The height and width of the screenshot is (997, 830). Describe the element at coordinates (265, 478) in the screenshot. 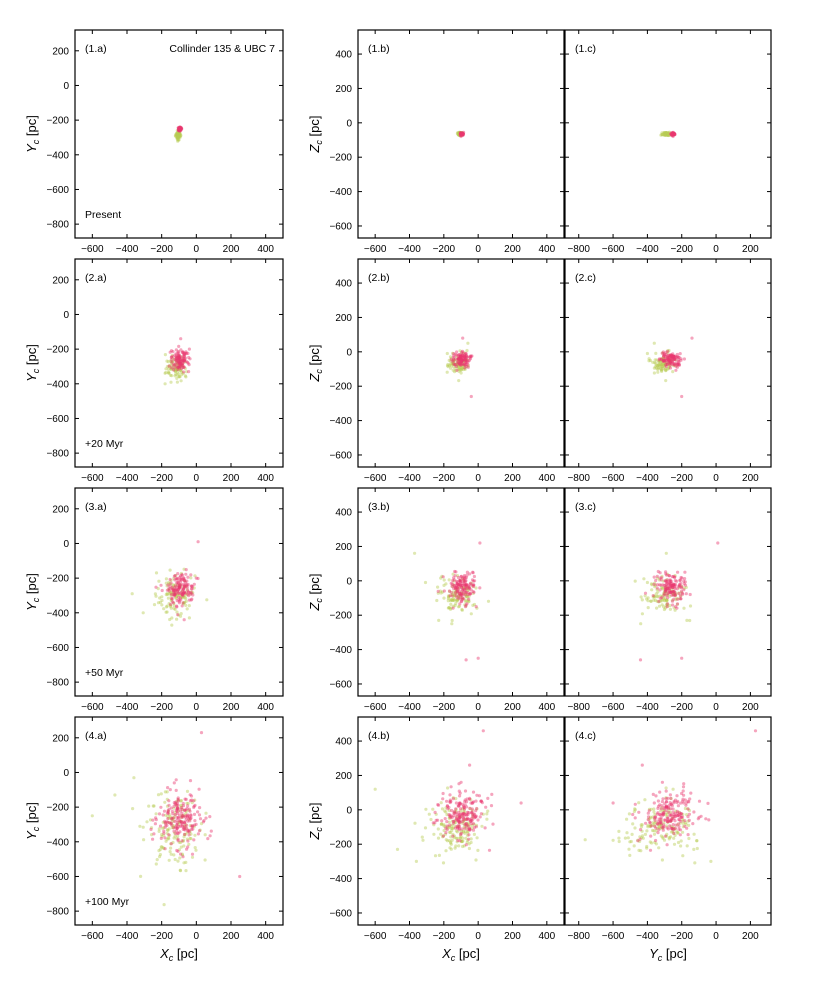

I see `x-tick-label: 400` at that location.